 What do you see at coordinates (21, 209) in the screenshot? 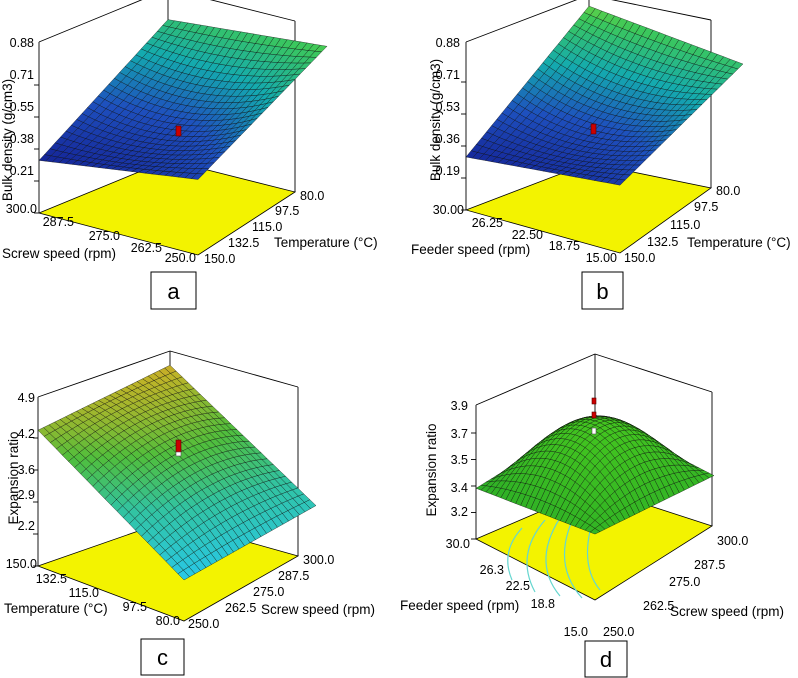
I see `x-tick-label: 300.0` at bounding box center [21, 209].